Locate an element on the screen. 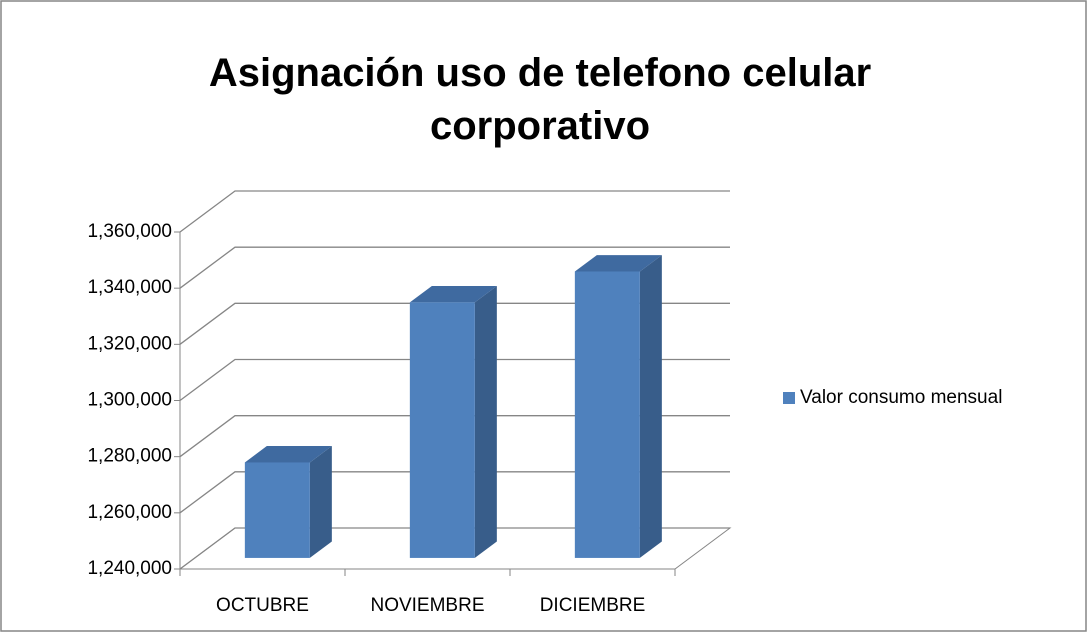  y-tick-label: 1,280,000 is located at coordinates (129, 456).